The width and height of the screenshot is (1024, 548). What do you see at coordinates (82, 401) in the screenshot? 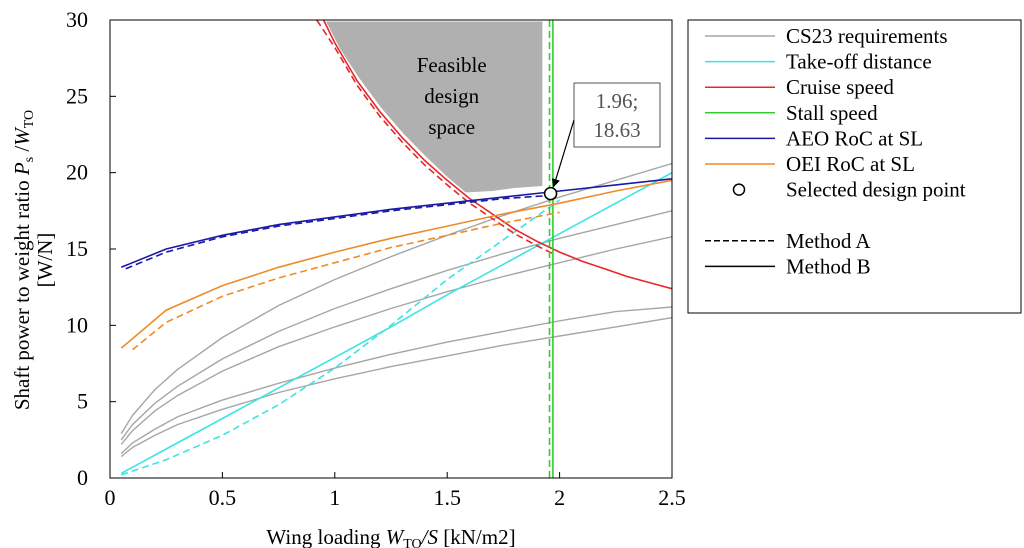
I see `y-tick-label: 5` at bounding box center [82, 401].